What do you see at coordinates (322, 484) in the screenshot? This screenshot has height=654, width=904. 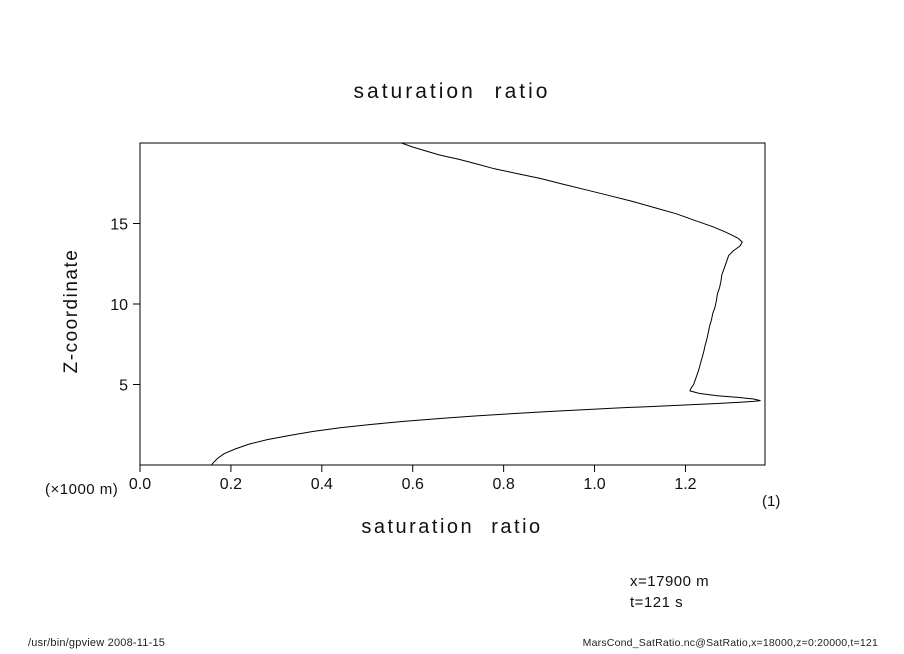 I see `x-tick-label: 0.4` at bounding box center [322, 484].